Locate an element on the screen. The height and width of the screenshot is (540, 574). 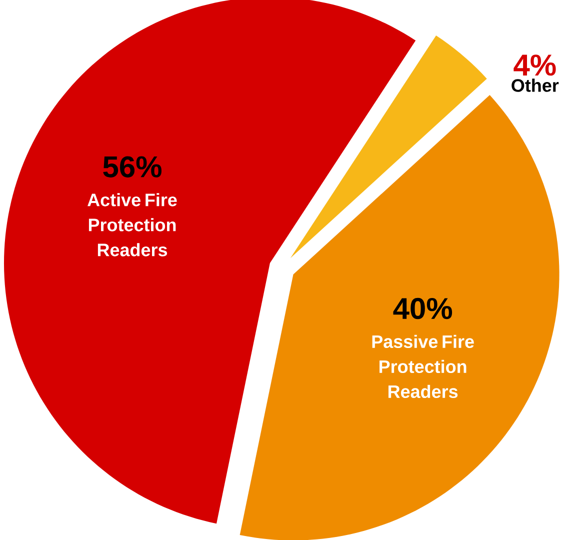
data-label: 56% is located at coordinates (132, 167).